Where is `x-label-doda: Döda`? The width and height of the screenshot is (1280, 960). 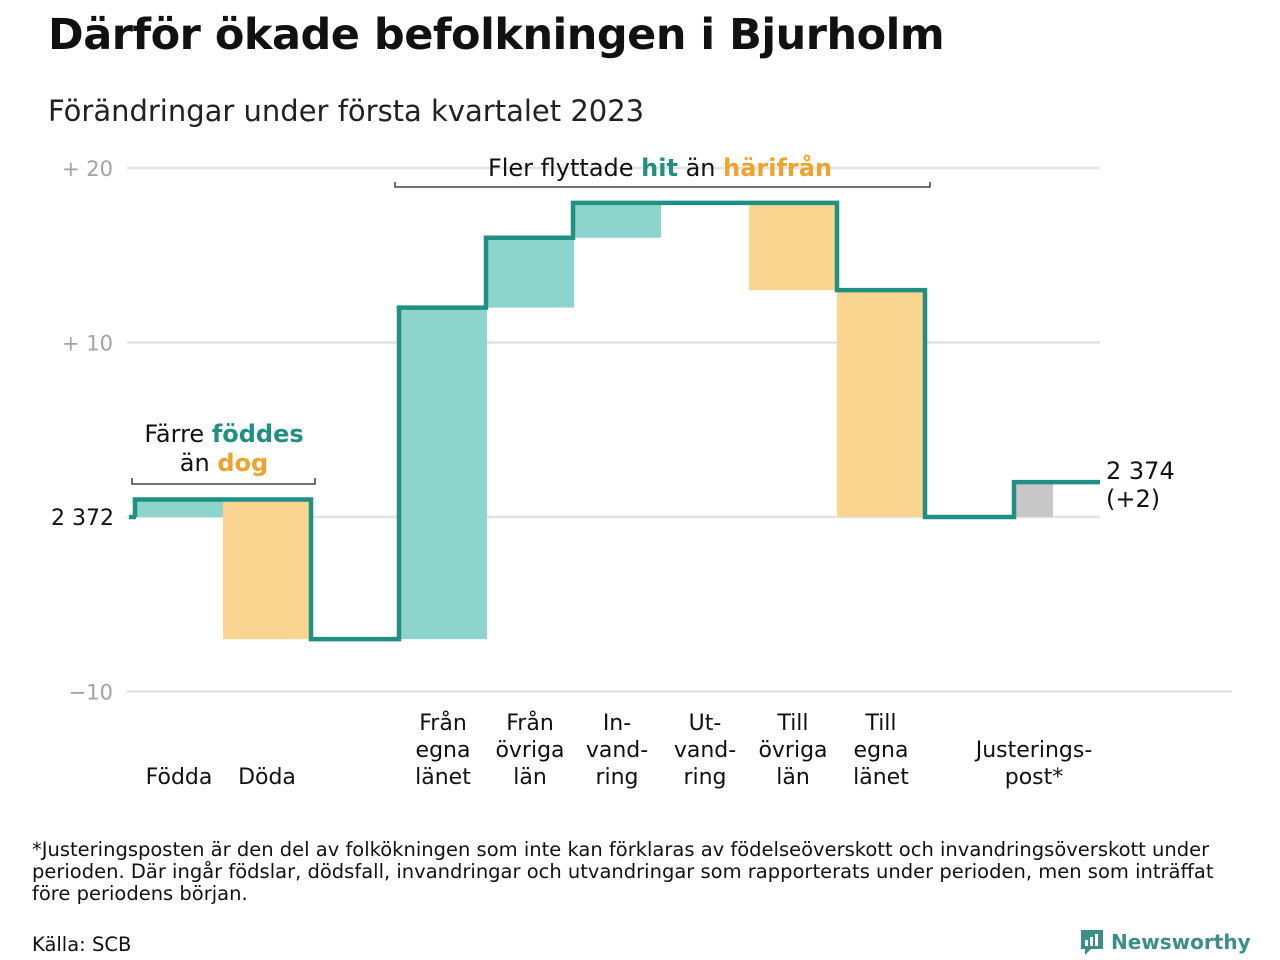 x-label-doda: Döda is located at coordinates (267, 777).